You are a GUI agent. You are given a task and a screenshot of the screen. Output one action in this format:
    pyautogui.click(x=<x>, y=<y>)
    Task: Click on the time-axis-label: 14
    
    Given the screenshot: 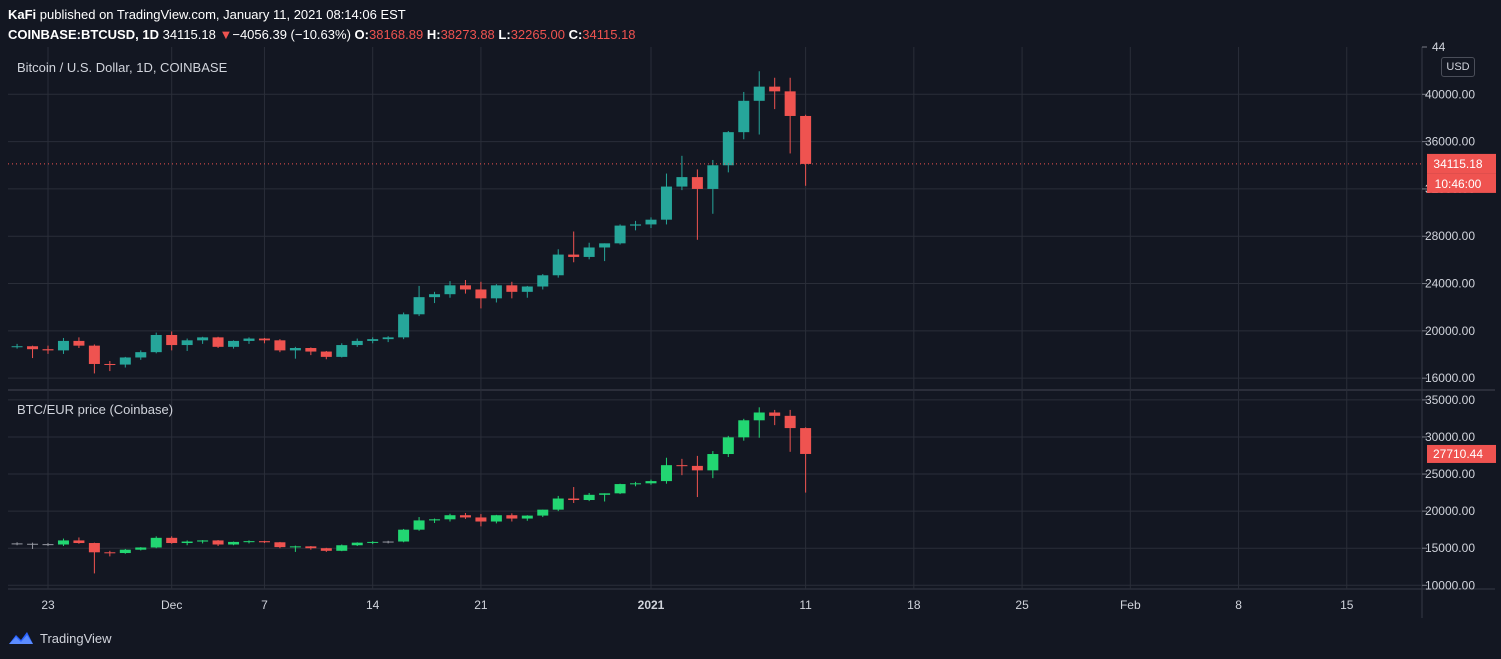 What is the action you would take?
    pyautogui.click(x=373, y=605)
    